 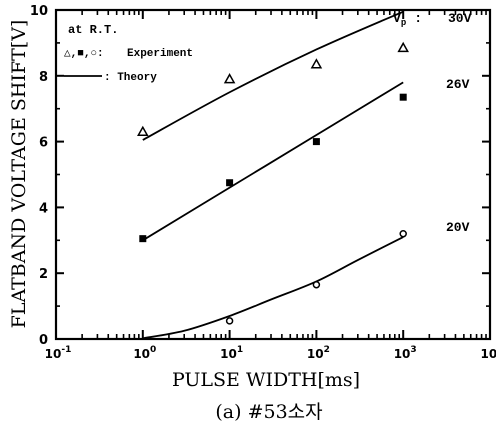 What do you see at coordinates (273, 287) in the screenshot?
I see `theory-curve-20V` at bounding box center [273, 287].